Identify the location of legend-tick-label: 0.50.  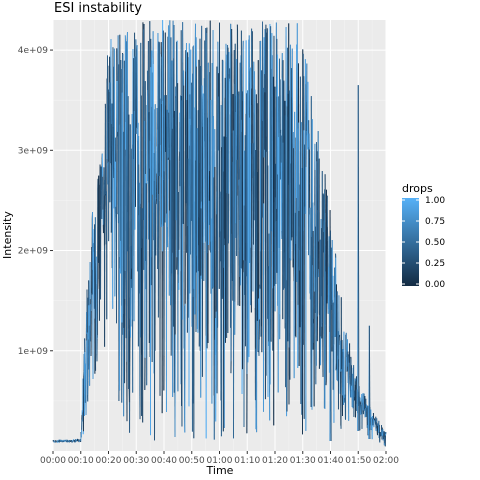
(435, 243).